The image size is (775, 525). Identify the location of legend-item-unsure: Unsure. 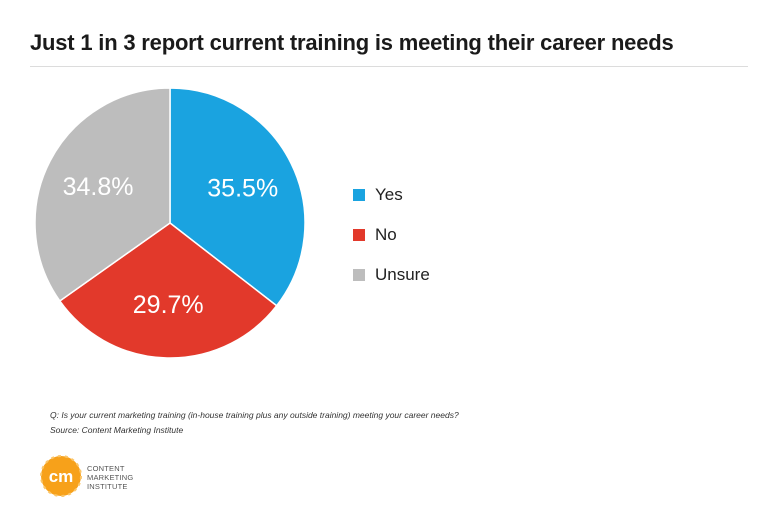
(391, 275).